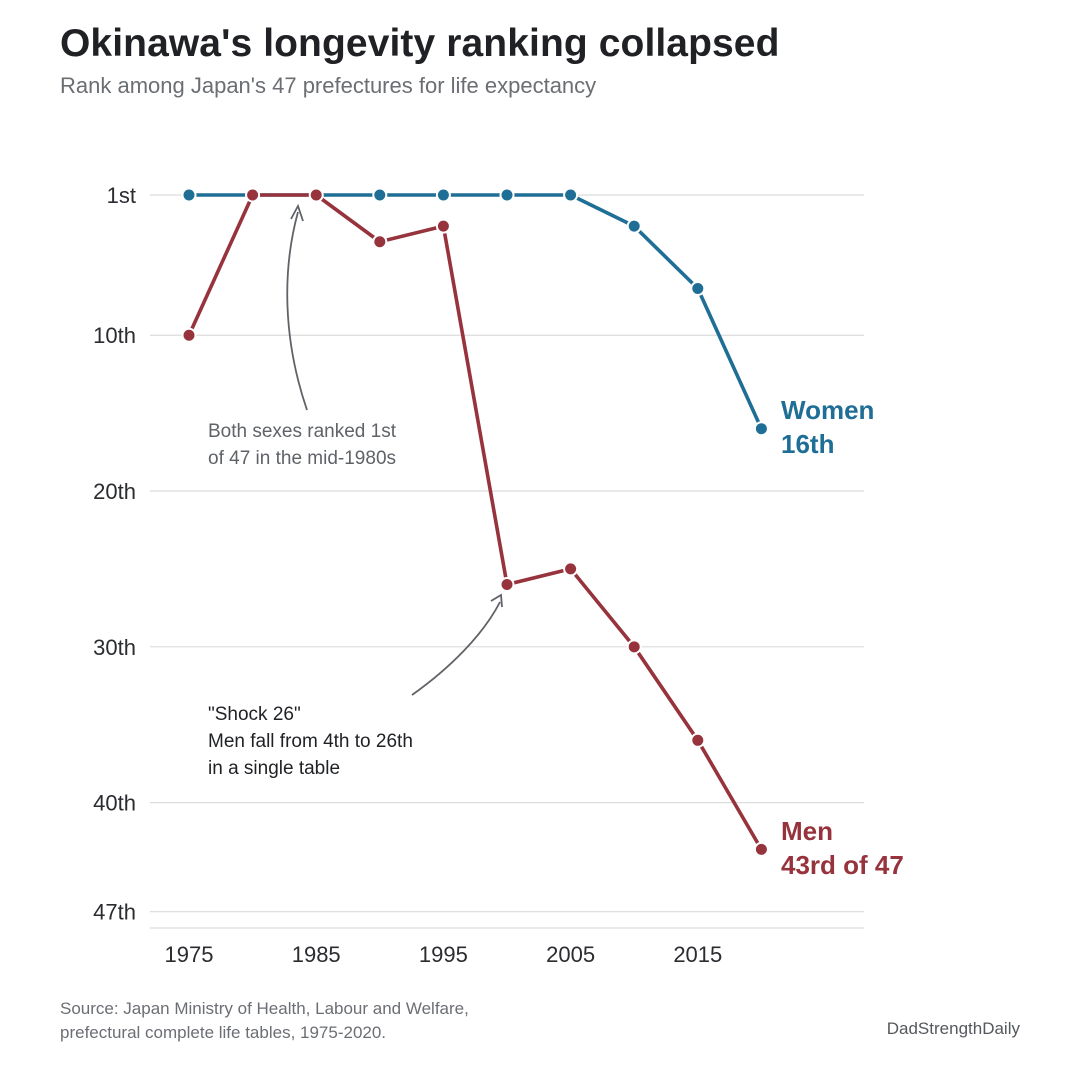 Image resolution: width=1080 pixels, height=1080 pixels. What do you see at coordinates (114, 803) in the screenshot?
I see `y-tick-label: 40th` at bounding box center [114, 803].